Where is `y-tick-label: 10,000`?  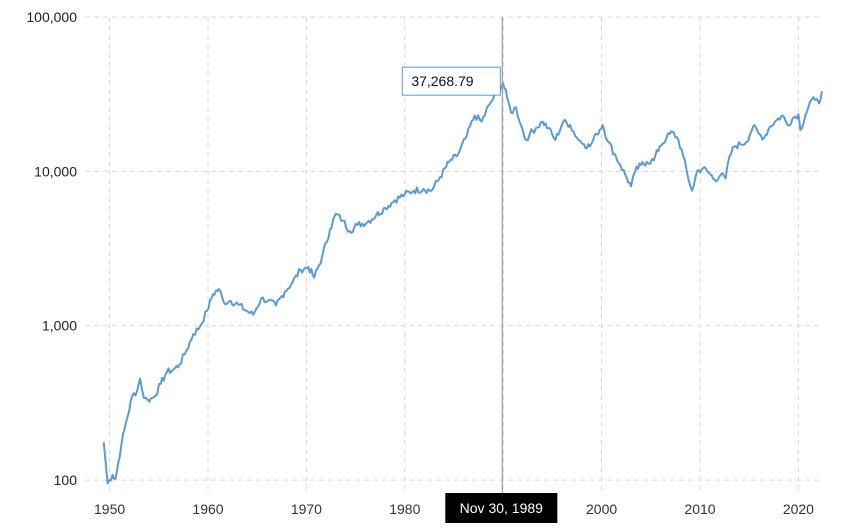 y-tick-label: 10,000 is located at coordinates (55, 171).